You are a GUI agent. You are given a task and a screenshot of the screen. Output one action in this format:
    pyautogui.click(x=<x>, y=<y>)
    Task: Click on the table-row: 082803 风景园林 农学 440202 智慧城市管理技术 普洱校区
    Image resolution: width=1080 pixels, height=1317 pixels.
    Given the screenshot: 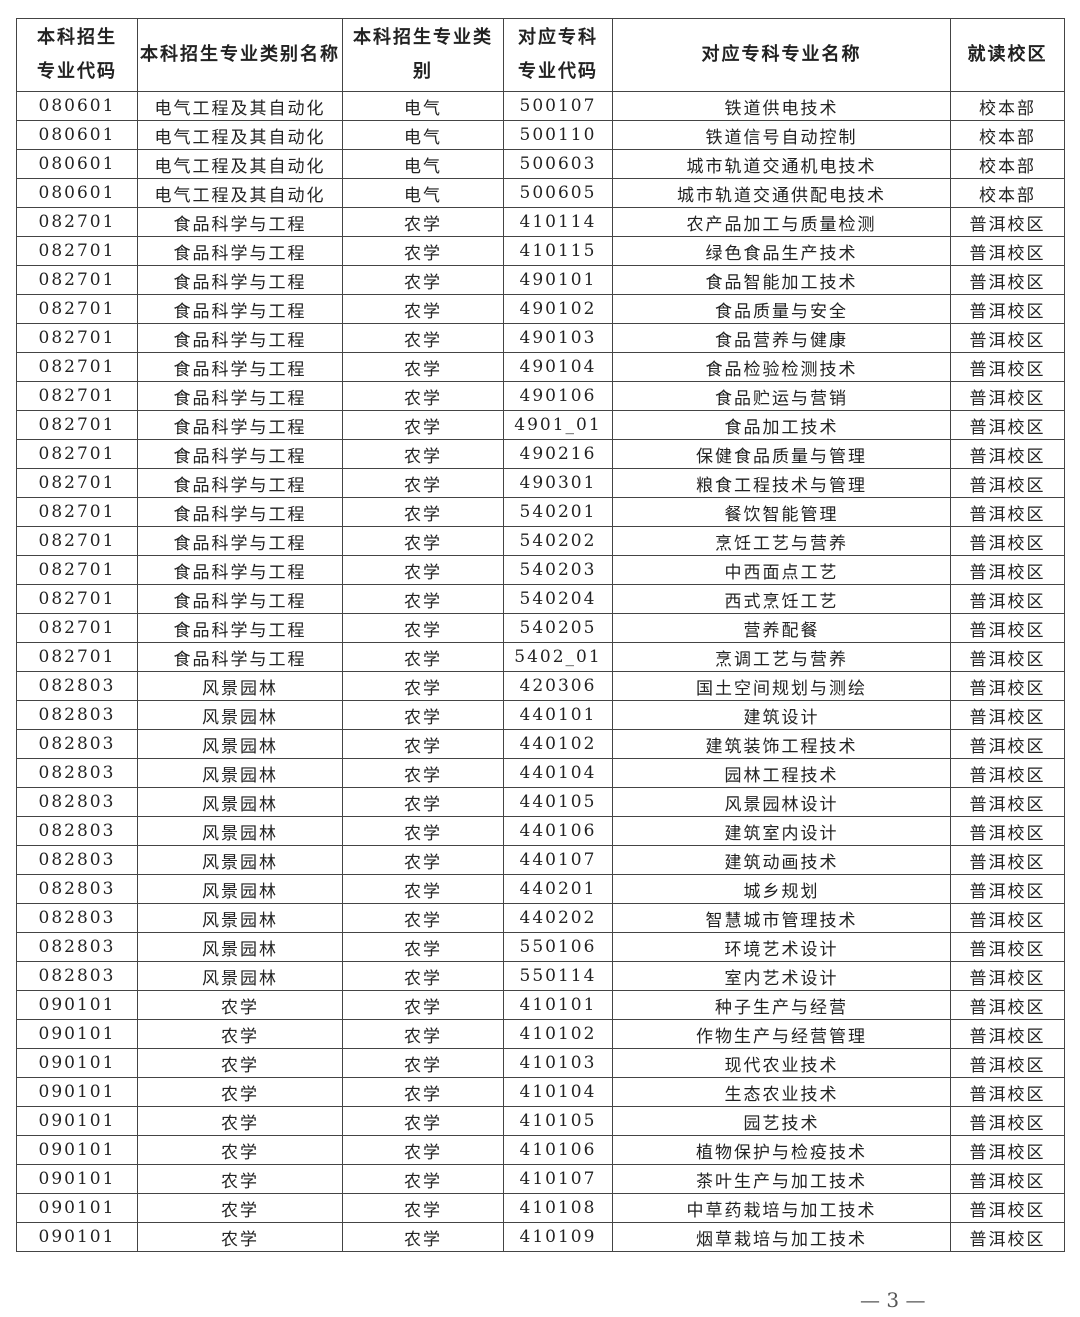 What is the action you would take?
    pyautogui.click(x=540, y=918)
    